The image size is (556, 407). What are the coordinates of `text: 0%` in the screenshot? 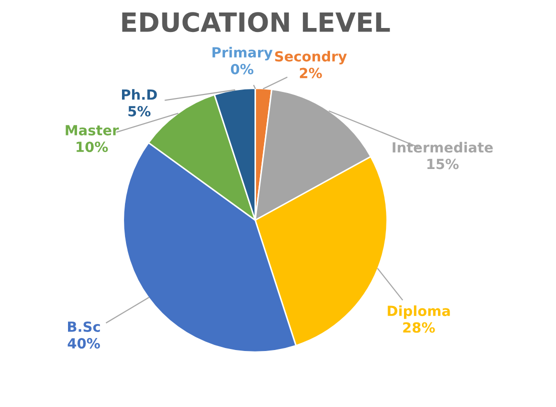 It's located at (242, 69).